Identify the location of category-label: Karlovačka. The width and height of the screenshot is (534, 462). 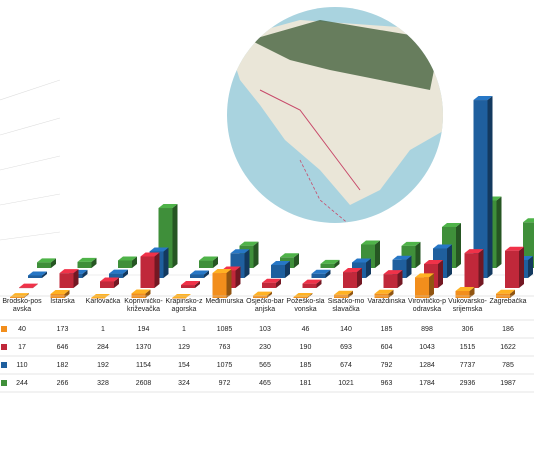
(103, 301).